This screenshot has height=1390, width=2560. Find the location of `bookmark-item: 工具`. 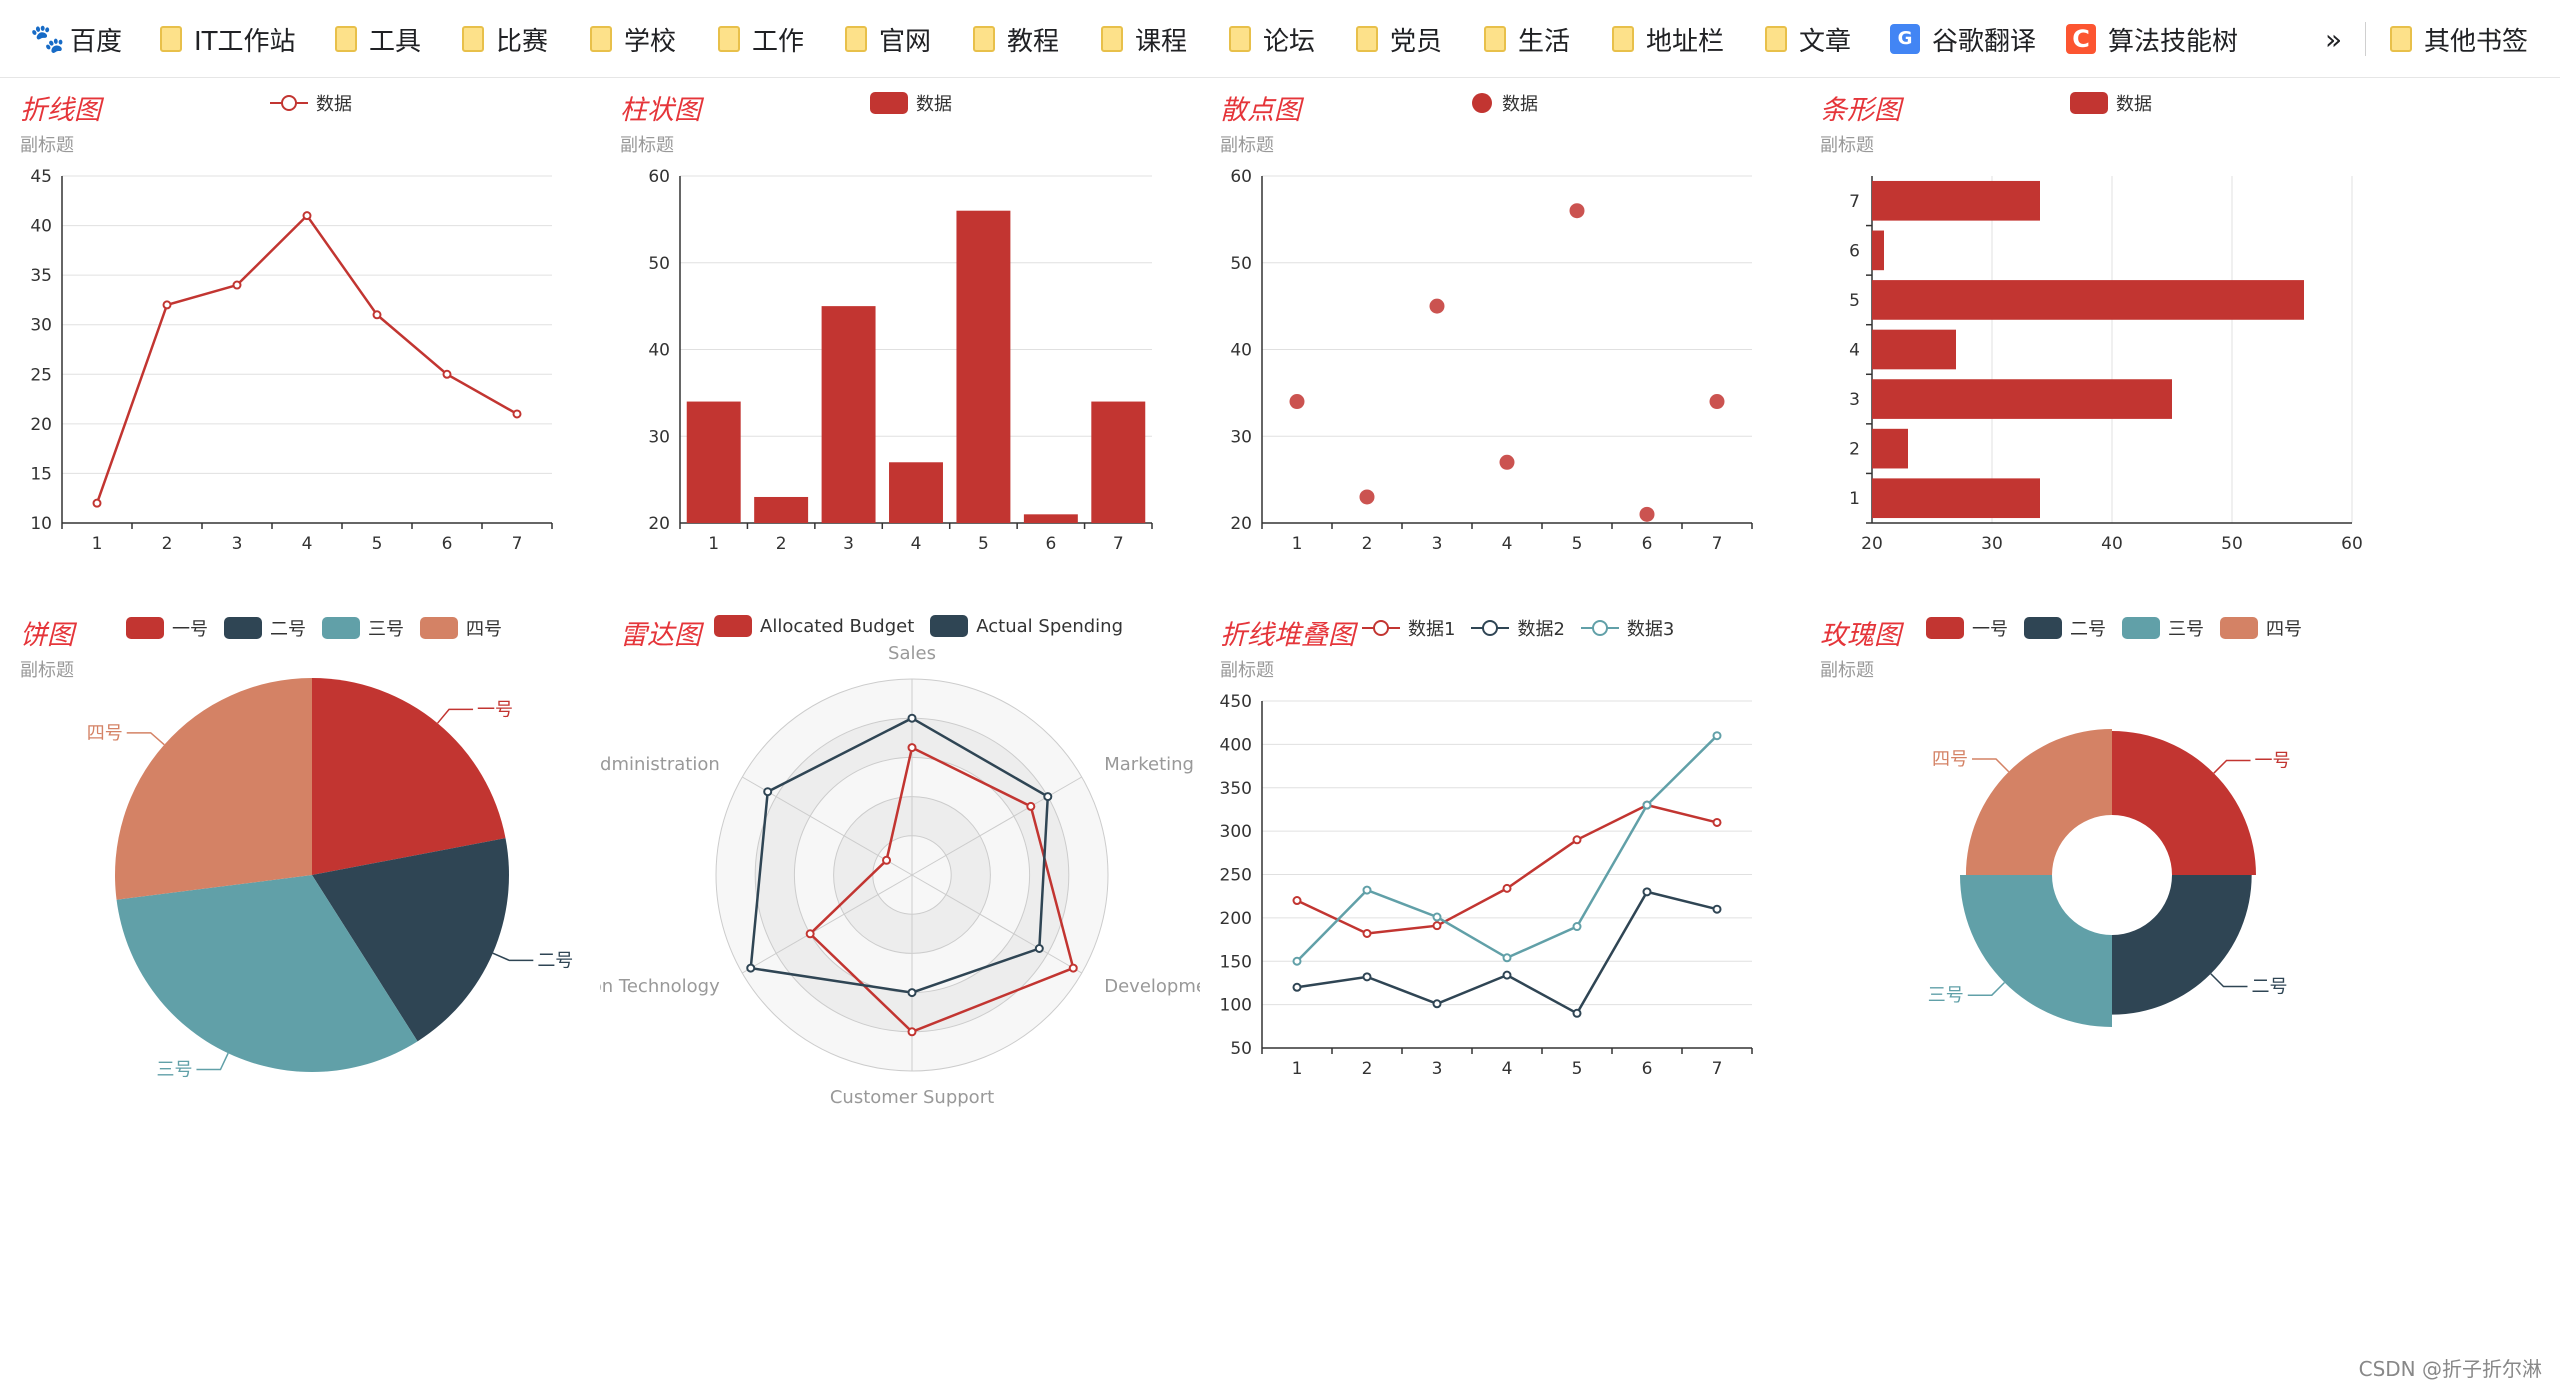

bookmark-item: 工具 is located at coordinates (378, 39).